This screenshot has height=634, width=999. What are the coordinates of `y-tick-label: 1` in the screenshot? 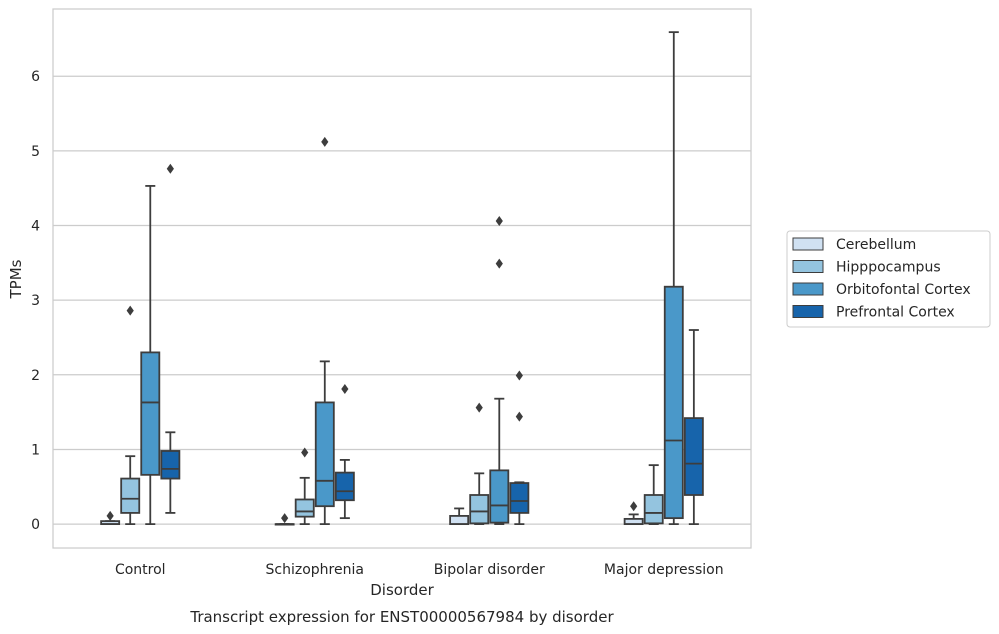 It's located at (35, 450).